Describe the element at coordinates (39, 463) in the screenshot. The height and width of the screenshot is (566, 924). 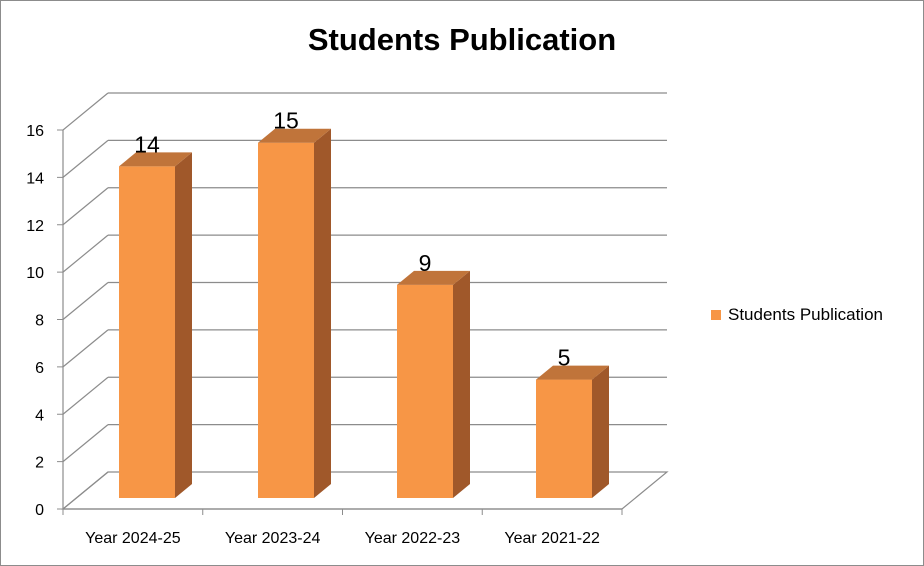
I see `y-tick-label: 2` at that location.